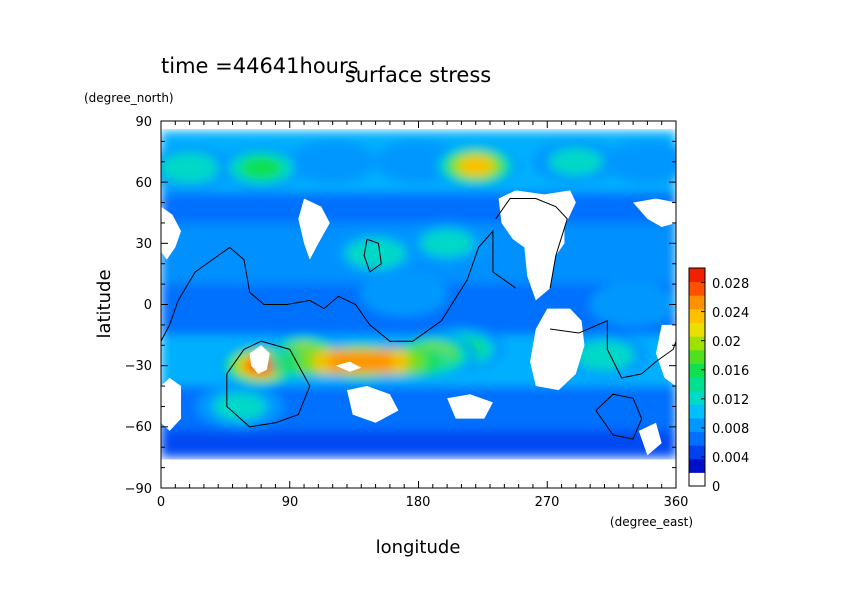 This screenshot has height=595, width=842. Describe the element at coordinates (290, 502) in the screenshot. I see `x-tick-label: 90` at that location.